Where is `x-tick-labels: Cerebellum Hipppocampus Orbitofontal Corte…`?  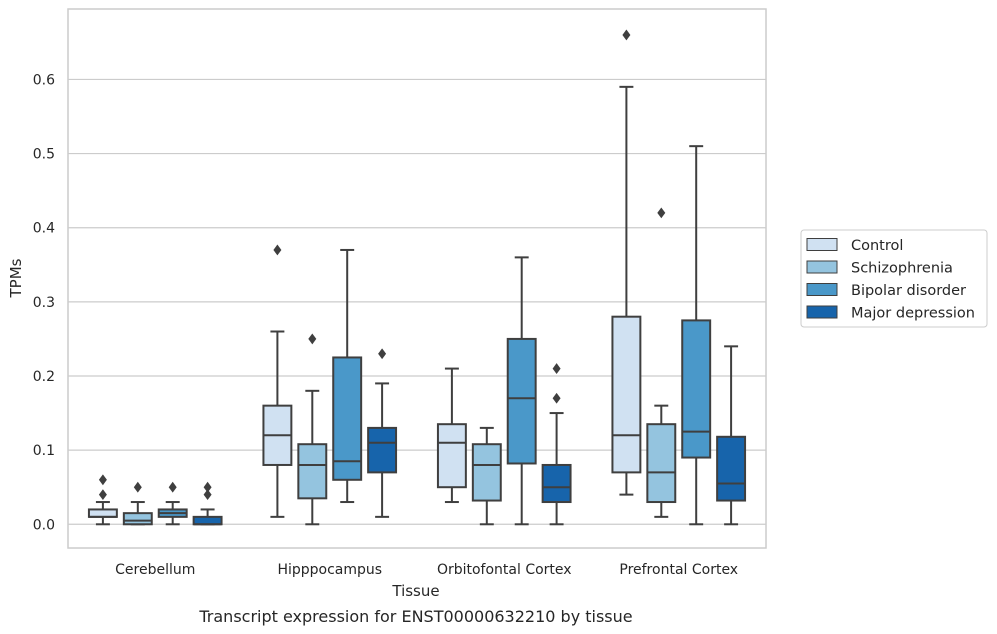
x-tick-labels: Cerebellum Hipppocampus Orbitofontal Corte… is located at coordinates (426, 570).